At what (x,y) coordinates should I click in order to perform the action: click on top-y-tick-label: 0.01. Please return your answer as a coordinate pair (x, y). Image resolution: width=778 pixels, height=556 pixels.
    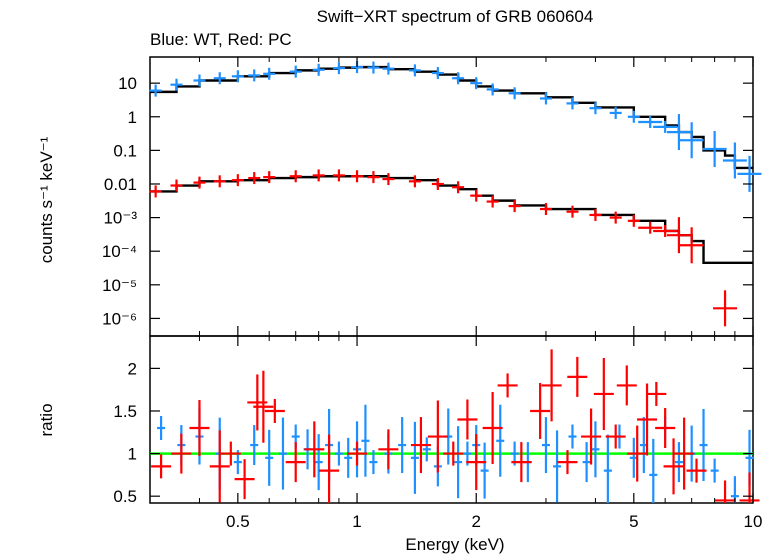
    Looking at the image, I should click on (120, 184).